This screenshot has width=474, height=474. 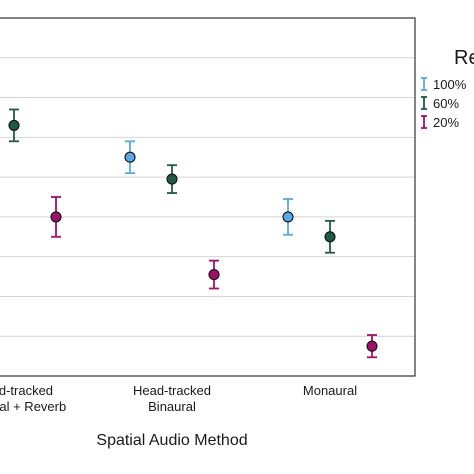 What do you see at coordinates (330, 390) in the screenshot?
I see `x-tick-label-3-1: Monaural` at bounding box center [330, 390].